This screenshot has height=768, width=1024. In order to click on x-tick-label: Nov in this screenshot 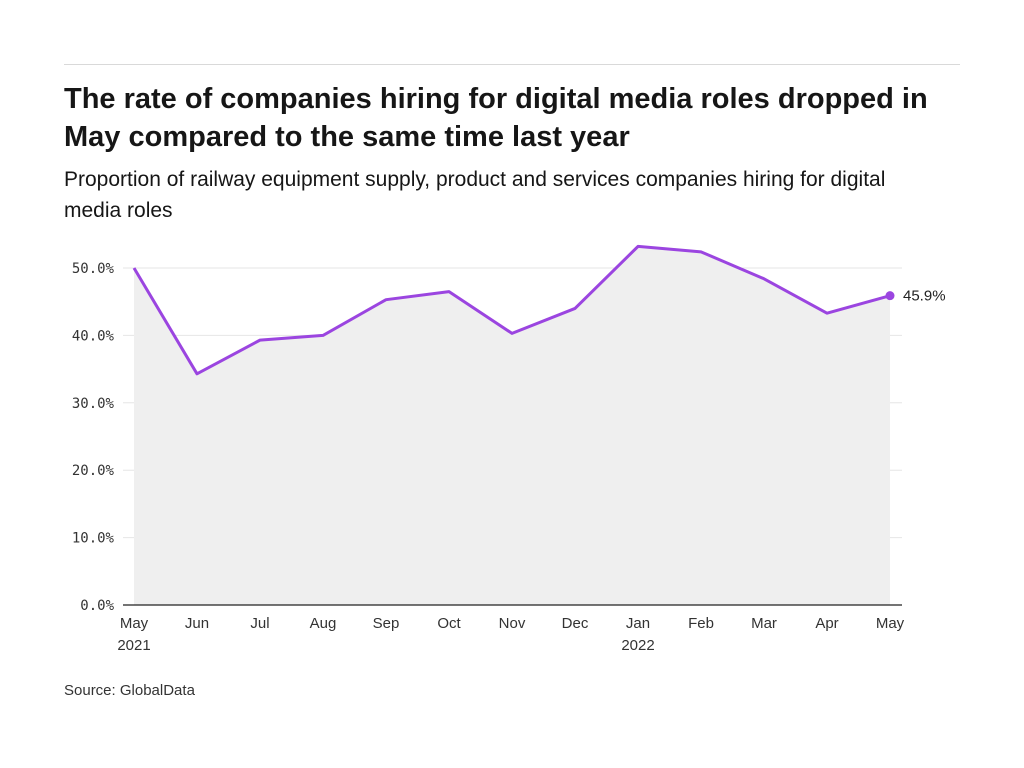, I will do `click(512, 623)`.